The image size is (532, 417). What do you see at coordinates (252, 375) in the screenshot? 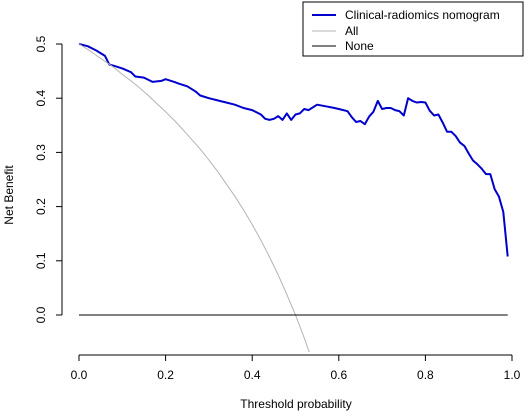
I see `x-tick-label: 0.4` at bounding box center [252, 375].